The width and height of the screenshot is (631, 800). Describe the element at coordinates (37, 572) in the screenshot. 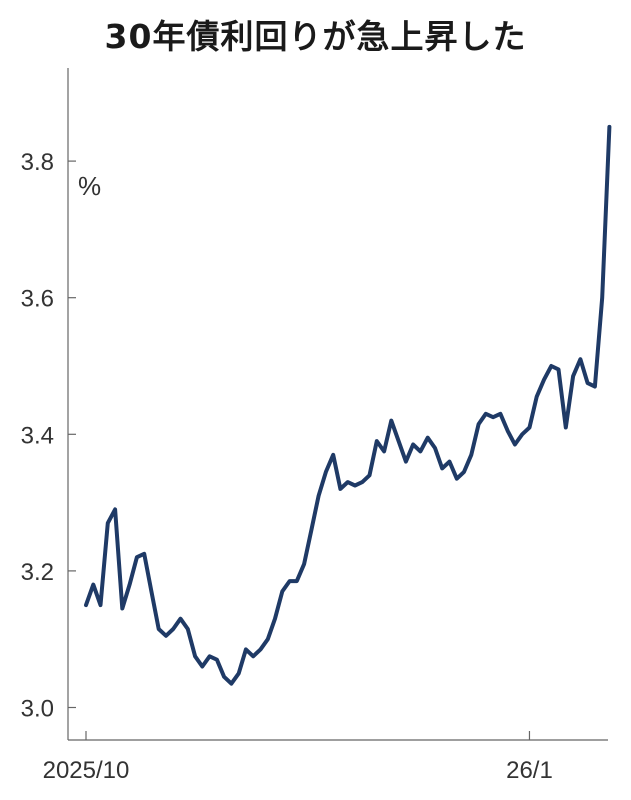

I see `y-tick-label: 3.2` at that location.